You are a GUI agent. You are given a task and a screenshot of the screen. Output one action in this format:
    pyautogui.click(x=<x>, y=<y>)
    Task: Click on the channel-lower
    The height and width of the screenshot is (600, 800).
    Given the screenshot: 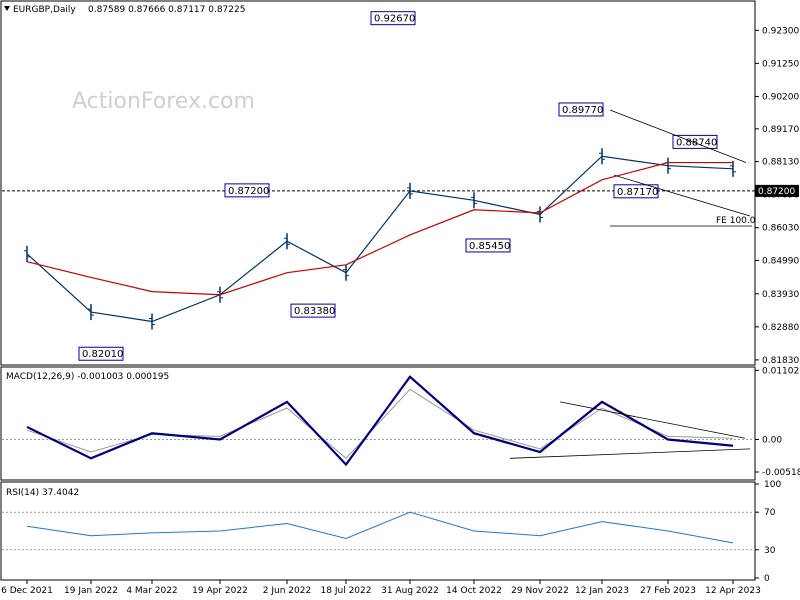 What is the action you would take?
    pyautogui.click(x=682, y=195)
    